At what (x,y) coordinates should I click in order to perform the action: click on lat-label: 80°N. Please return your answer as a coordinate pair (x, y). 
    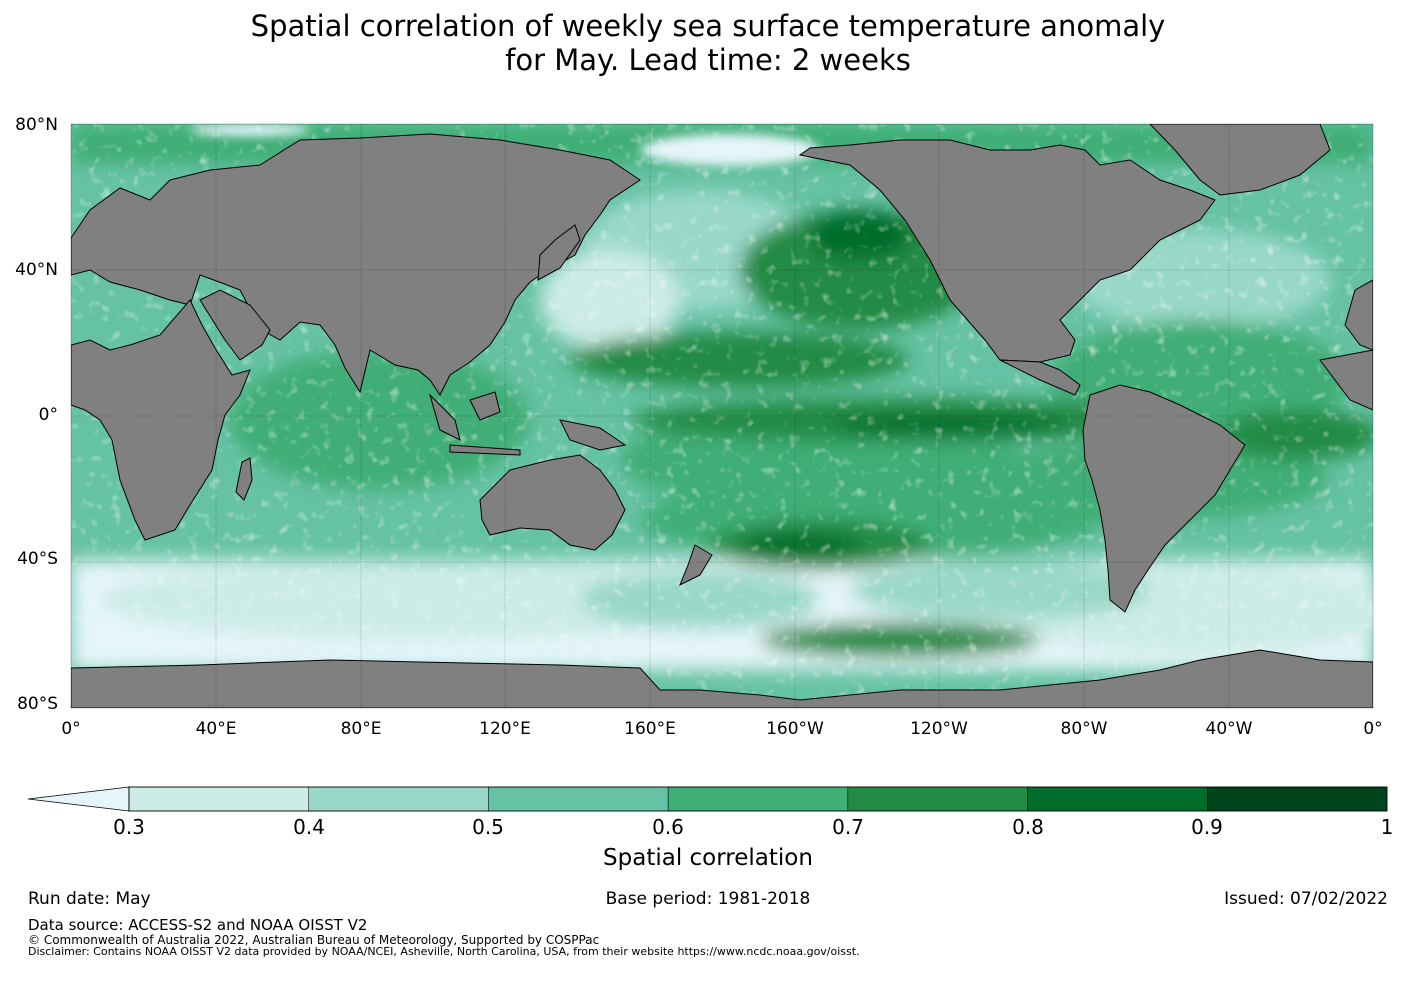
    Looking at the image, I should click on (36, 125).